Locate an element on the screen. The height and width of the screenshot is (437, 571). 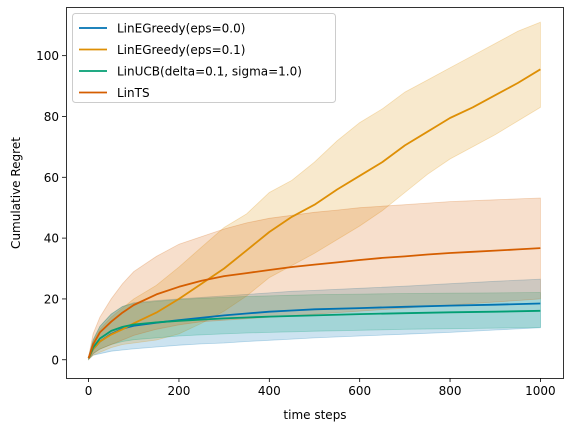
series-3-mean-line is located at coordinates (314, 334).